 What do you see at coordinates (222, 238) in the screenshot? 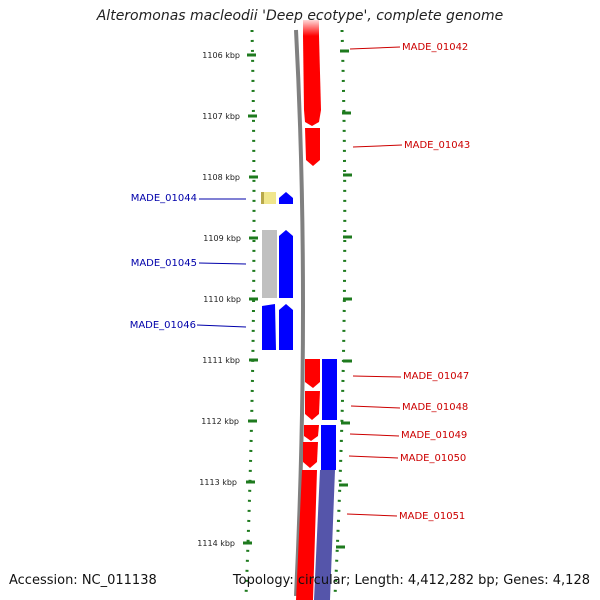
I see `ruler-label: 1109 kbp` at bounding box center [222, 238].